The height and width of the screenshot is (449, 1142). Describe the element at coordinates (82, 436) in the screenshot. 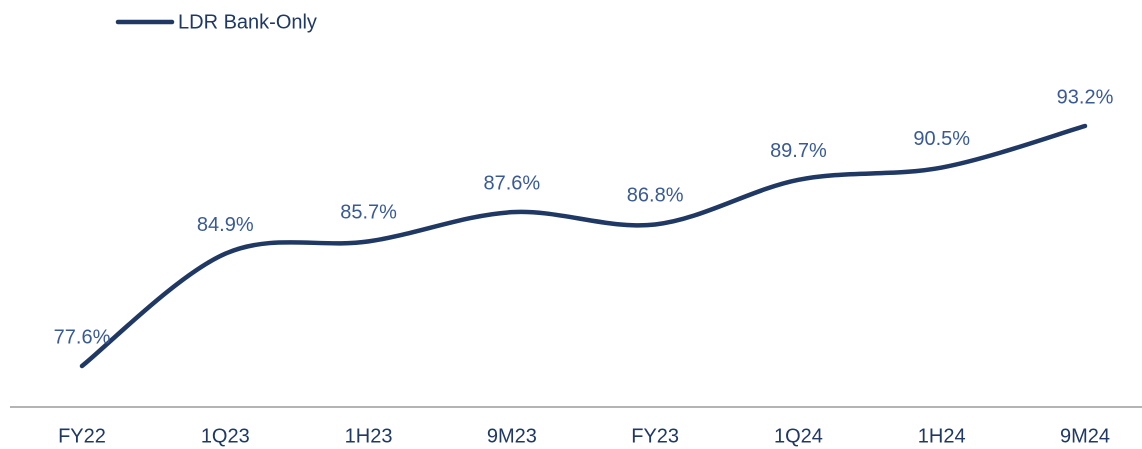

I see `x-tick-label: FY22` at that location.